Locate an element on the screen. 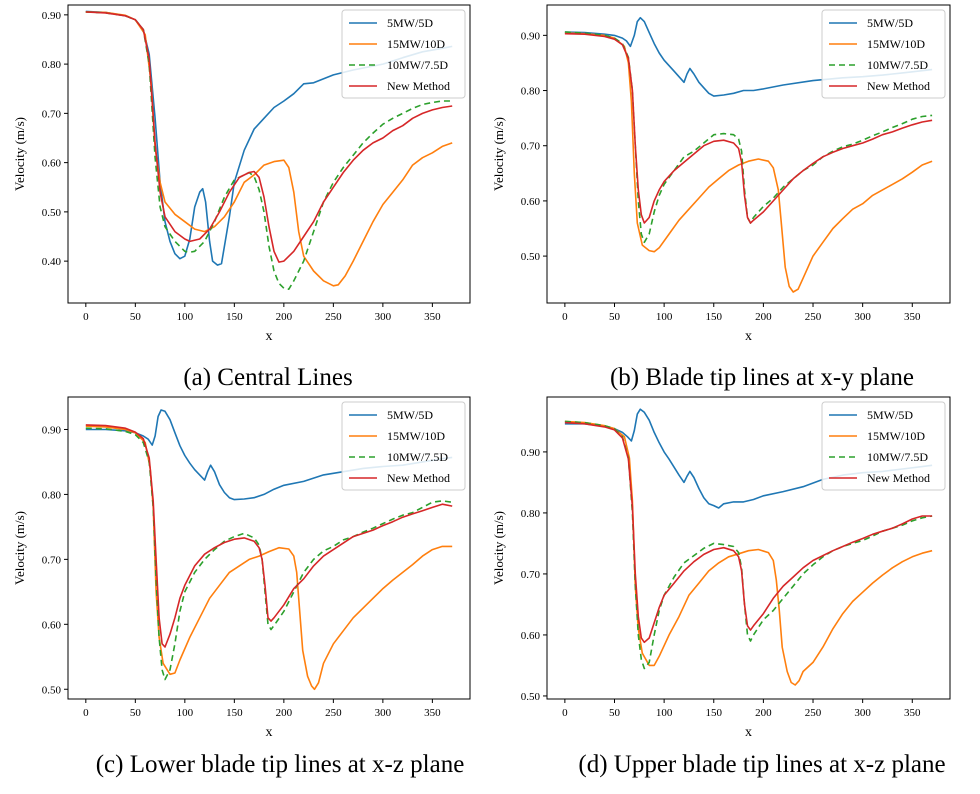  series-line-s10 is located at coordinates (269, 150).